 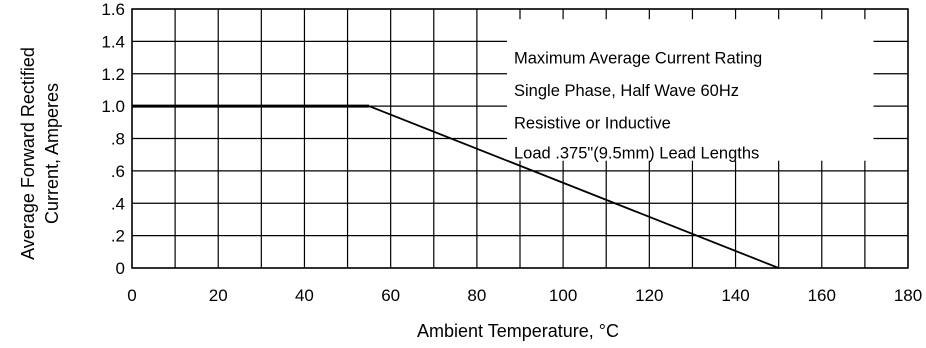 I want to click on x-tick-label: 180, so click(x=908, y=295).